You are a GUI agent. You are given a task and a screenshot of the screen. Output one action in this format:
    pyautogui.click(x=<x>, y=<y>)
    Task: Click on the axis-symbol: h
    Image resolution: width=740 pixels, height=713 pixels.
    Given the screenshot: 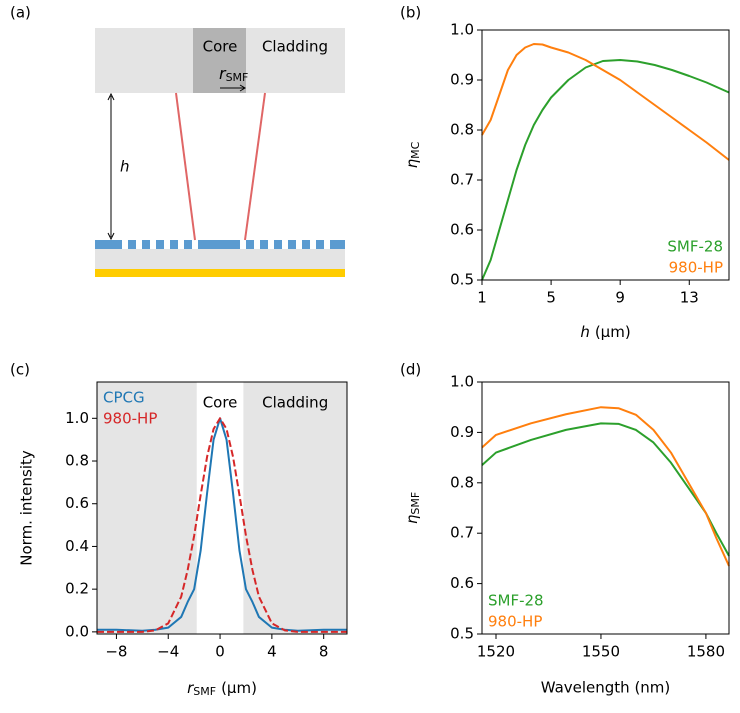 What is the action you would take?
    pyautogui.click(x=585, y=332)
    